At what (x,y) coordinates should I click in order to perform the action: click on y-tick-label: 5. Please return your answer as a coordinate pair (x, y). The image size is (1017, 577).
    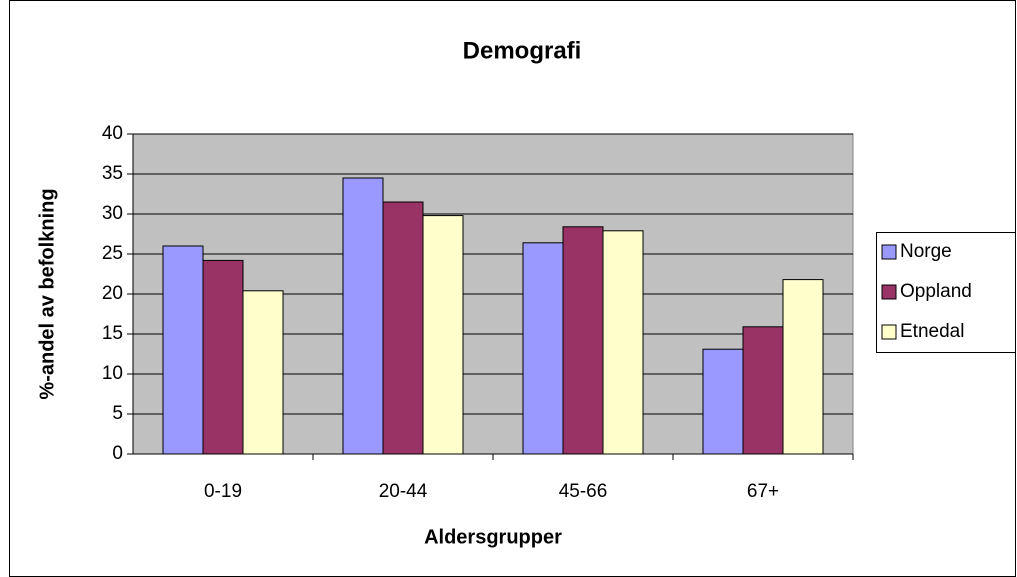
    Looking at the image, I should click on (117, 413).